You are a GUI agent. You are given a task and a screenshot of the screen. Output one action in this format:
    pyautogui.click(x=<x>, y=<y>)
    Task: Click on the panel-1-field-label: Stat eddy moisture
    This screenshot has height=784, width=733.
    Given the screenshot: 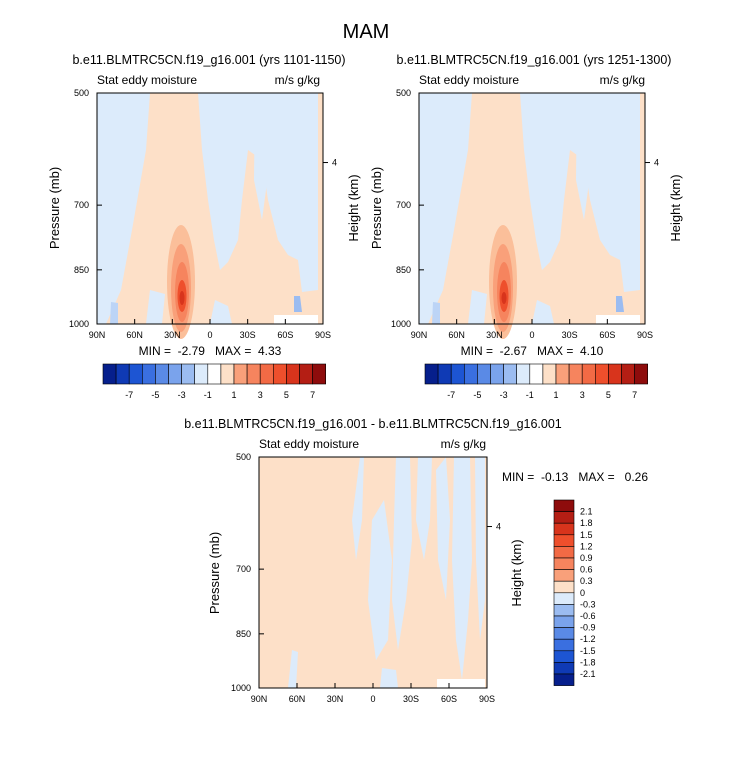 What is the action you would take?
    pyautogui.click(x=147, y=80)
    